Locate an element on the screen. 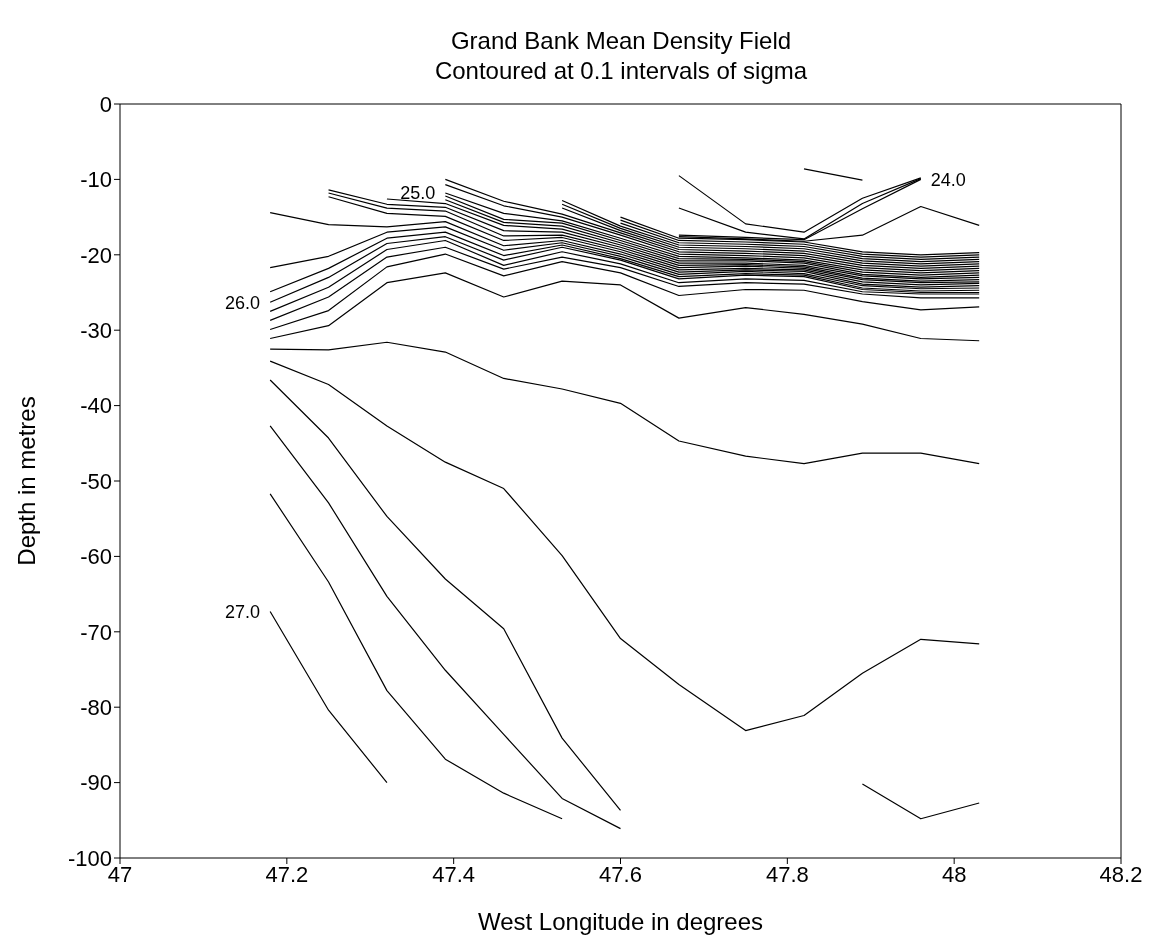 Image resolution: width=1150 pixels, height=938 pixels. y-tick-label: 0 is located at coordinates (105, 104).